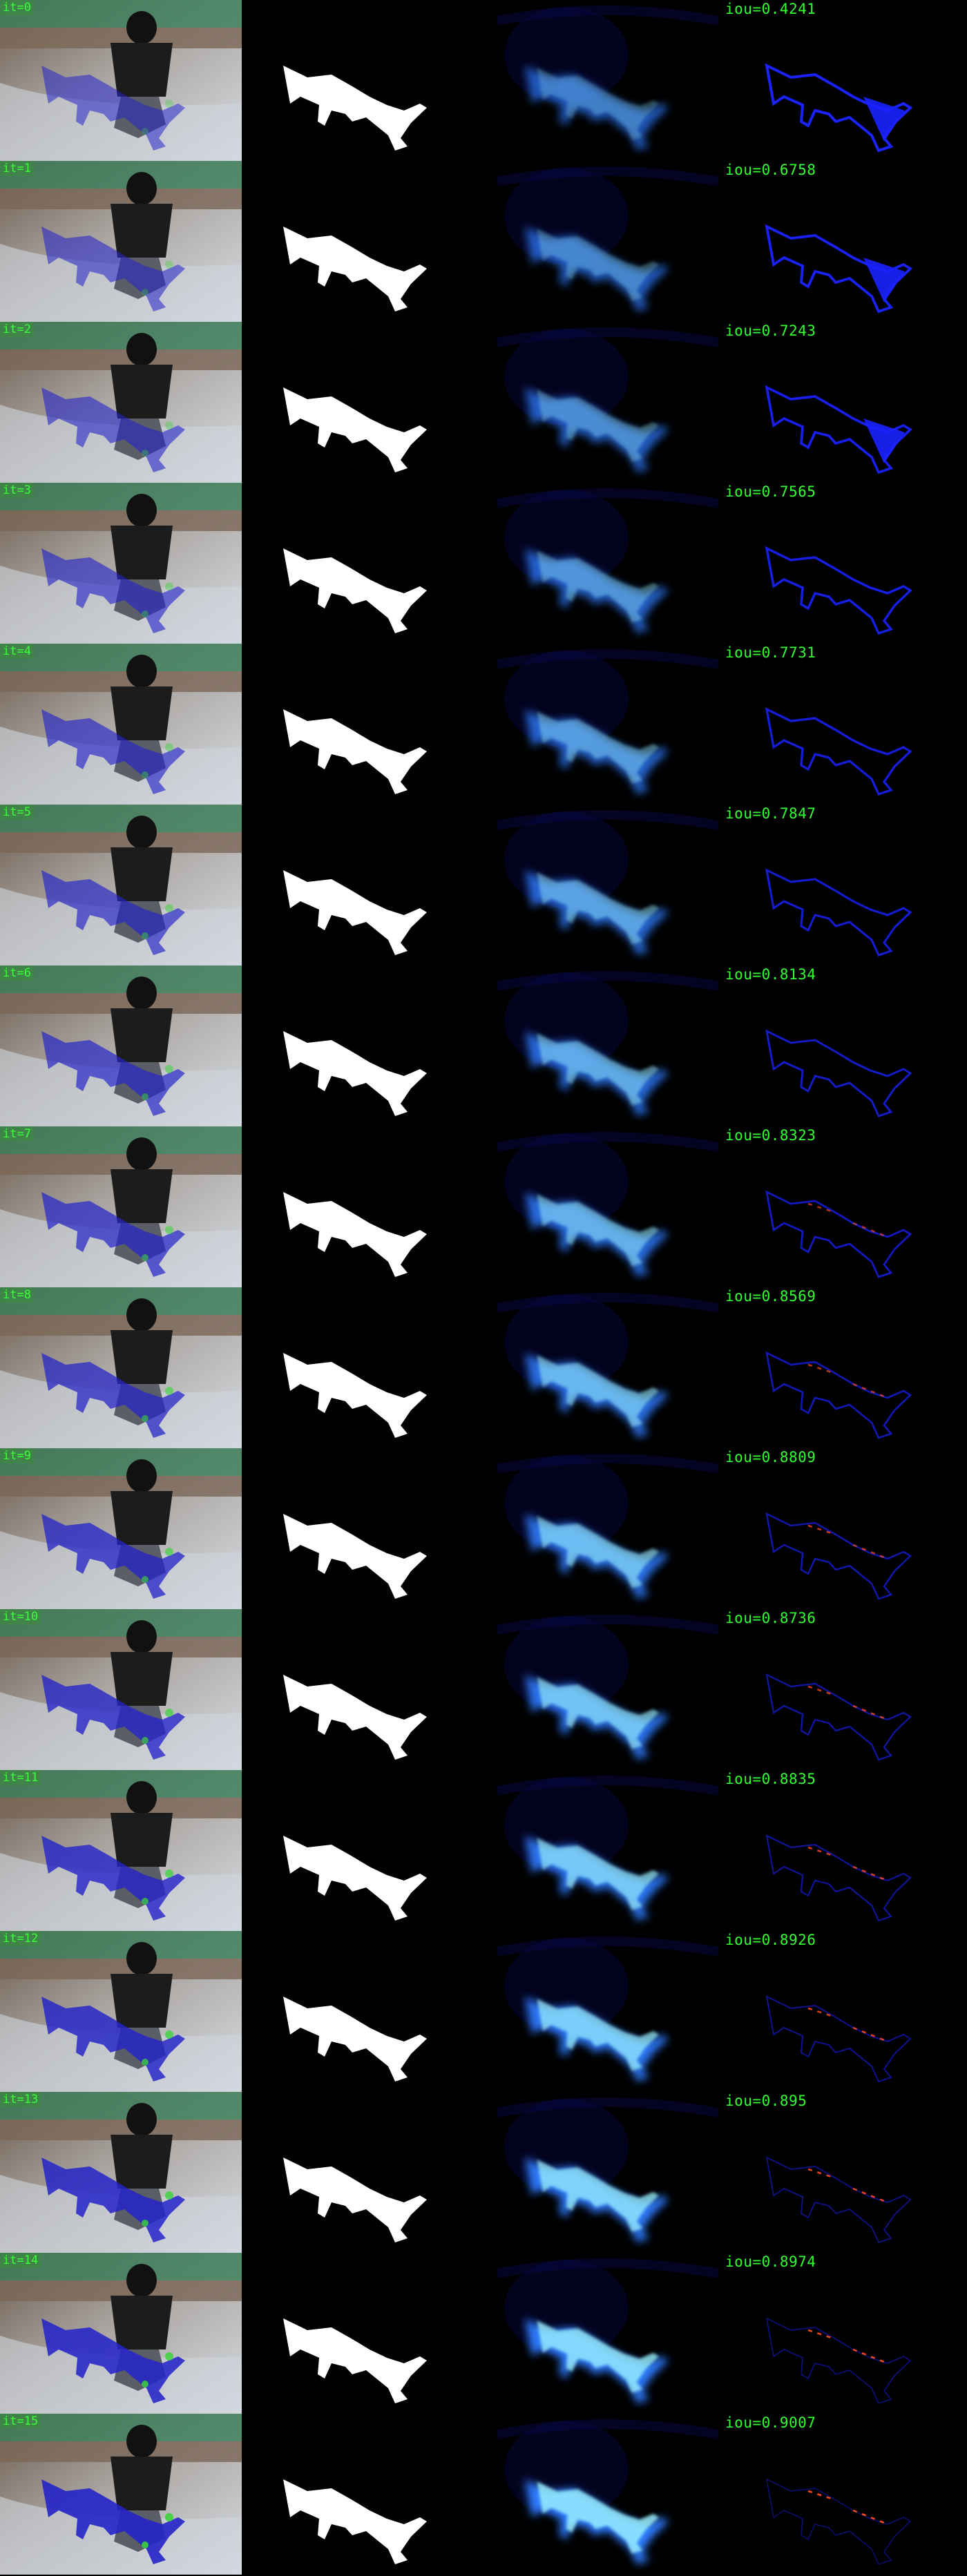  Describe the element at coordinates (770, 170) in the screenshot. I see `iou-score-label: iou=0.6758` at that location.